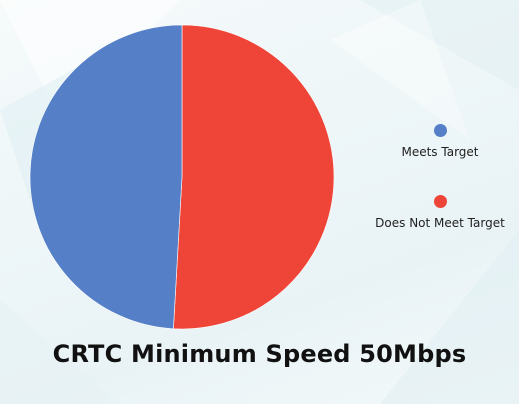 The width and height of the screenshot is (519, 404). What do you see at coordinates (440, 130) in the screenshot?
I see `legend-swatch-meets-target` at bounding box center [440, 130].